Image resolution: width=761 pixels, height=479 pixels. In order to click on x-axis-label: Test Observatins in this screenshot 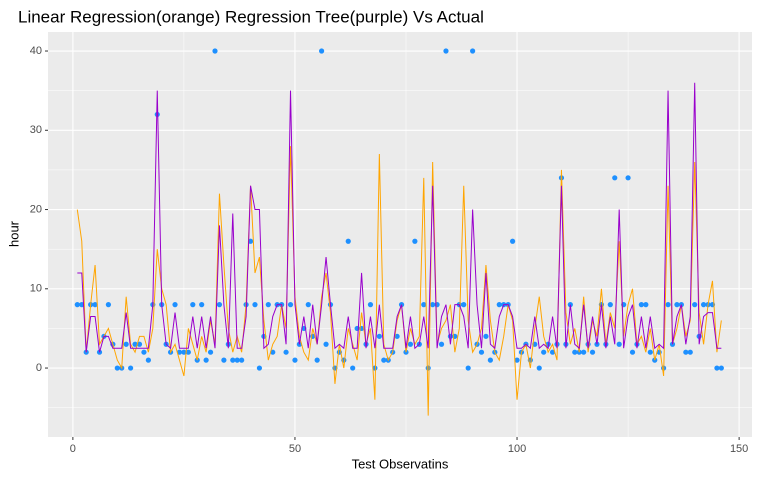, I will do `click(400, 463)`.